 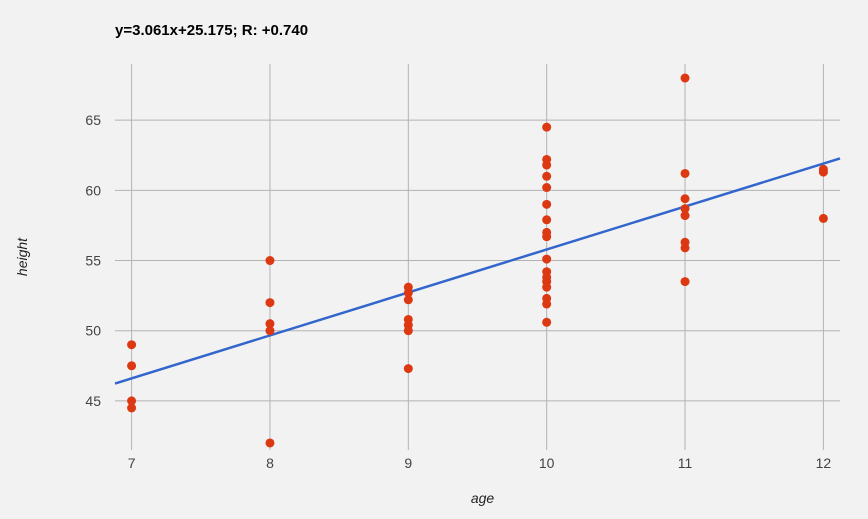 What do you see at coordinates (824, 463) in the screenshot?
I see `x-tick-label: 12` at bounding box center [824, 463].